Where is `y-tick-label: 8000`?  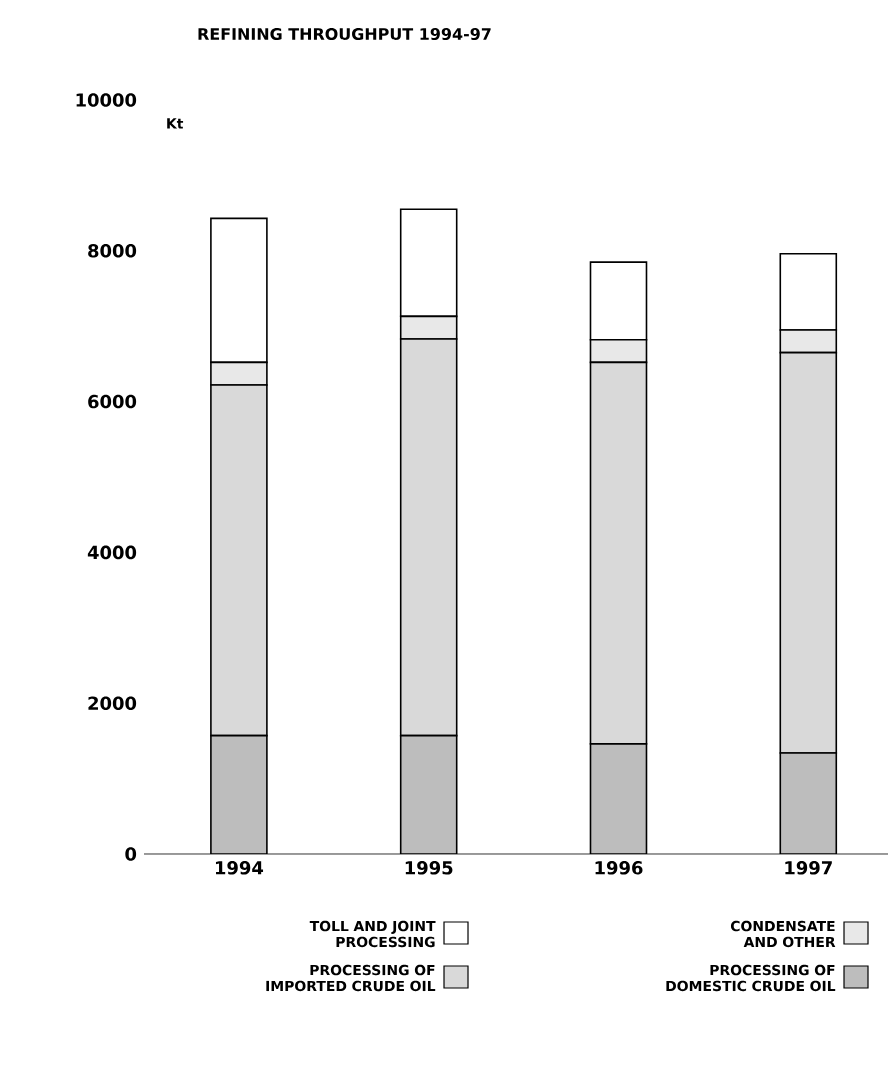
y-tick-label: 8000 is located at coordinates (112, 251).